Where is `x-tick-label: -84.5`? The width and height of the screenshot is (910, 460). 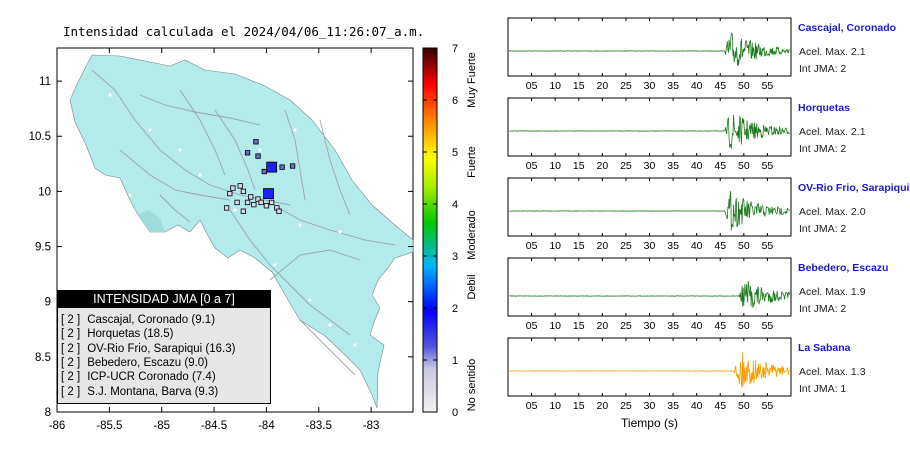
x-tick-label: -84.5 is located at coordinates (214, 426).